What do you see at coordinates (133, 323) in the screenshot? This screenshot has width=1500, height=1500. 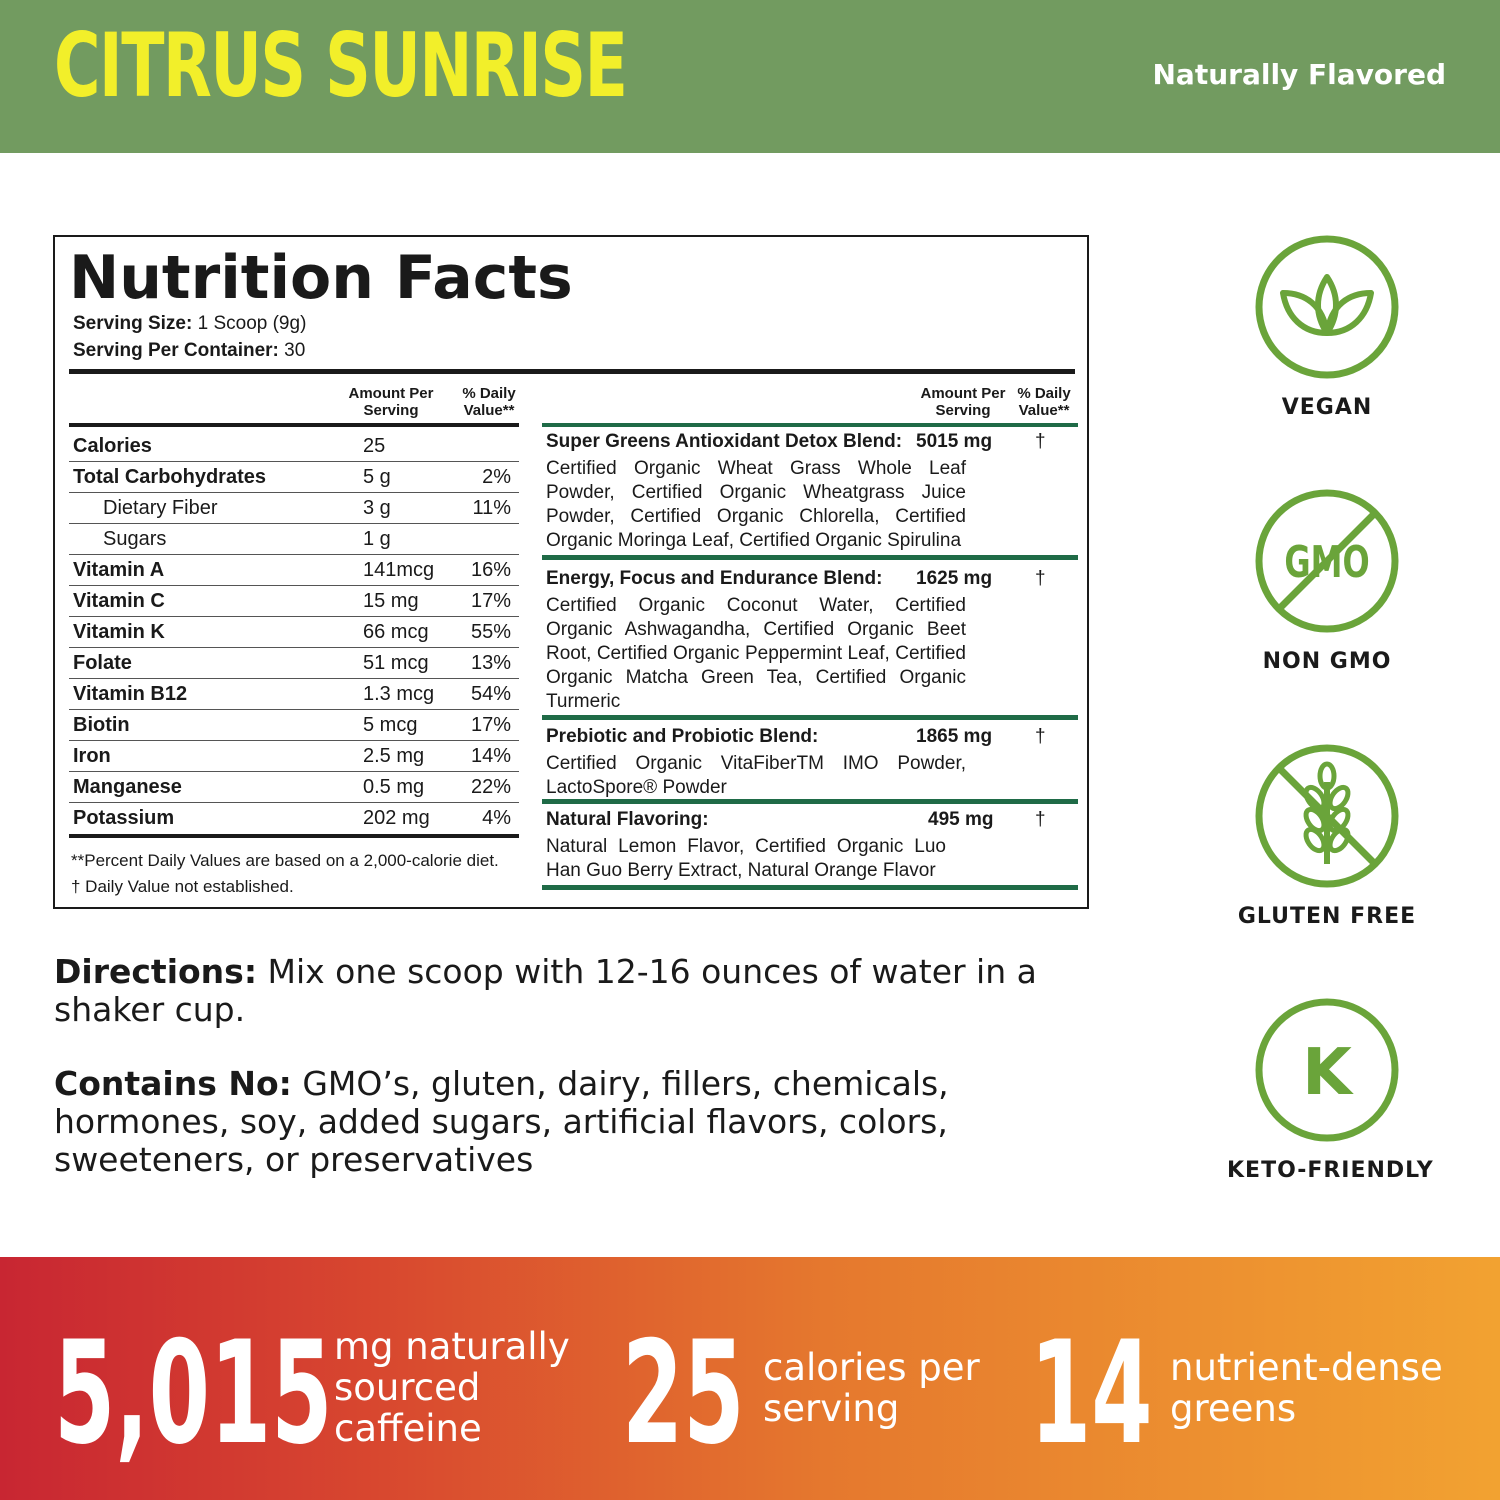 I see `serving-size-label: Serving Size:` at bounding box center [133, 323].